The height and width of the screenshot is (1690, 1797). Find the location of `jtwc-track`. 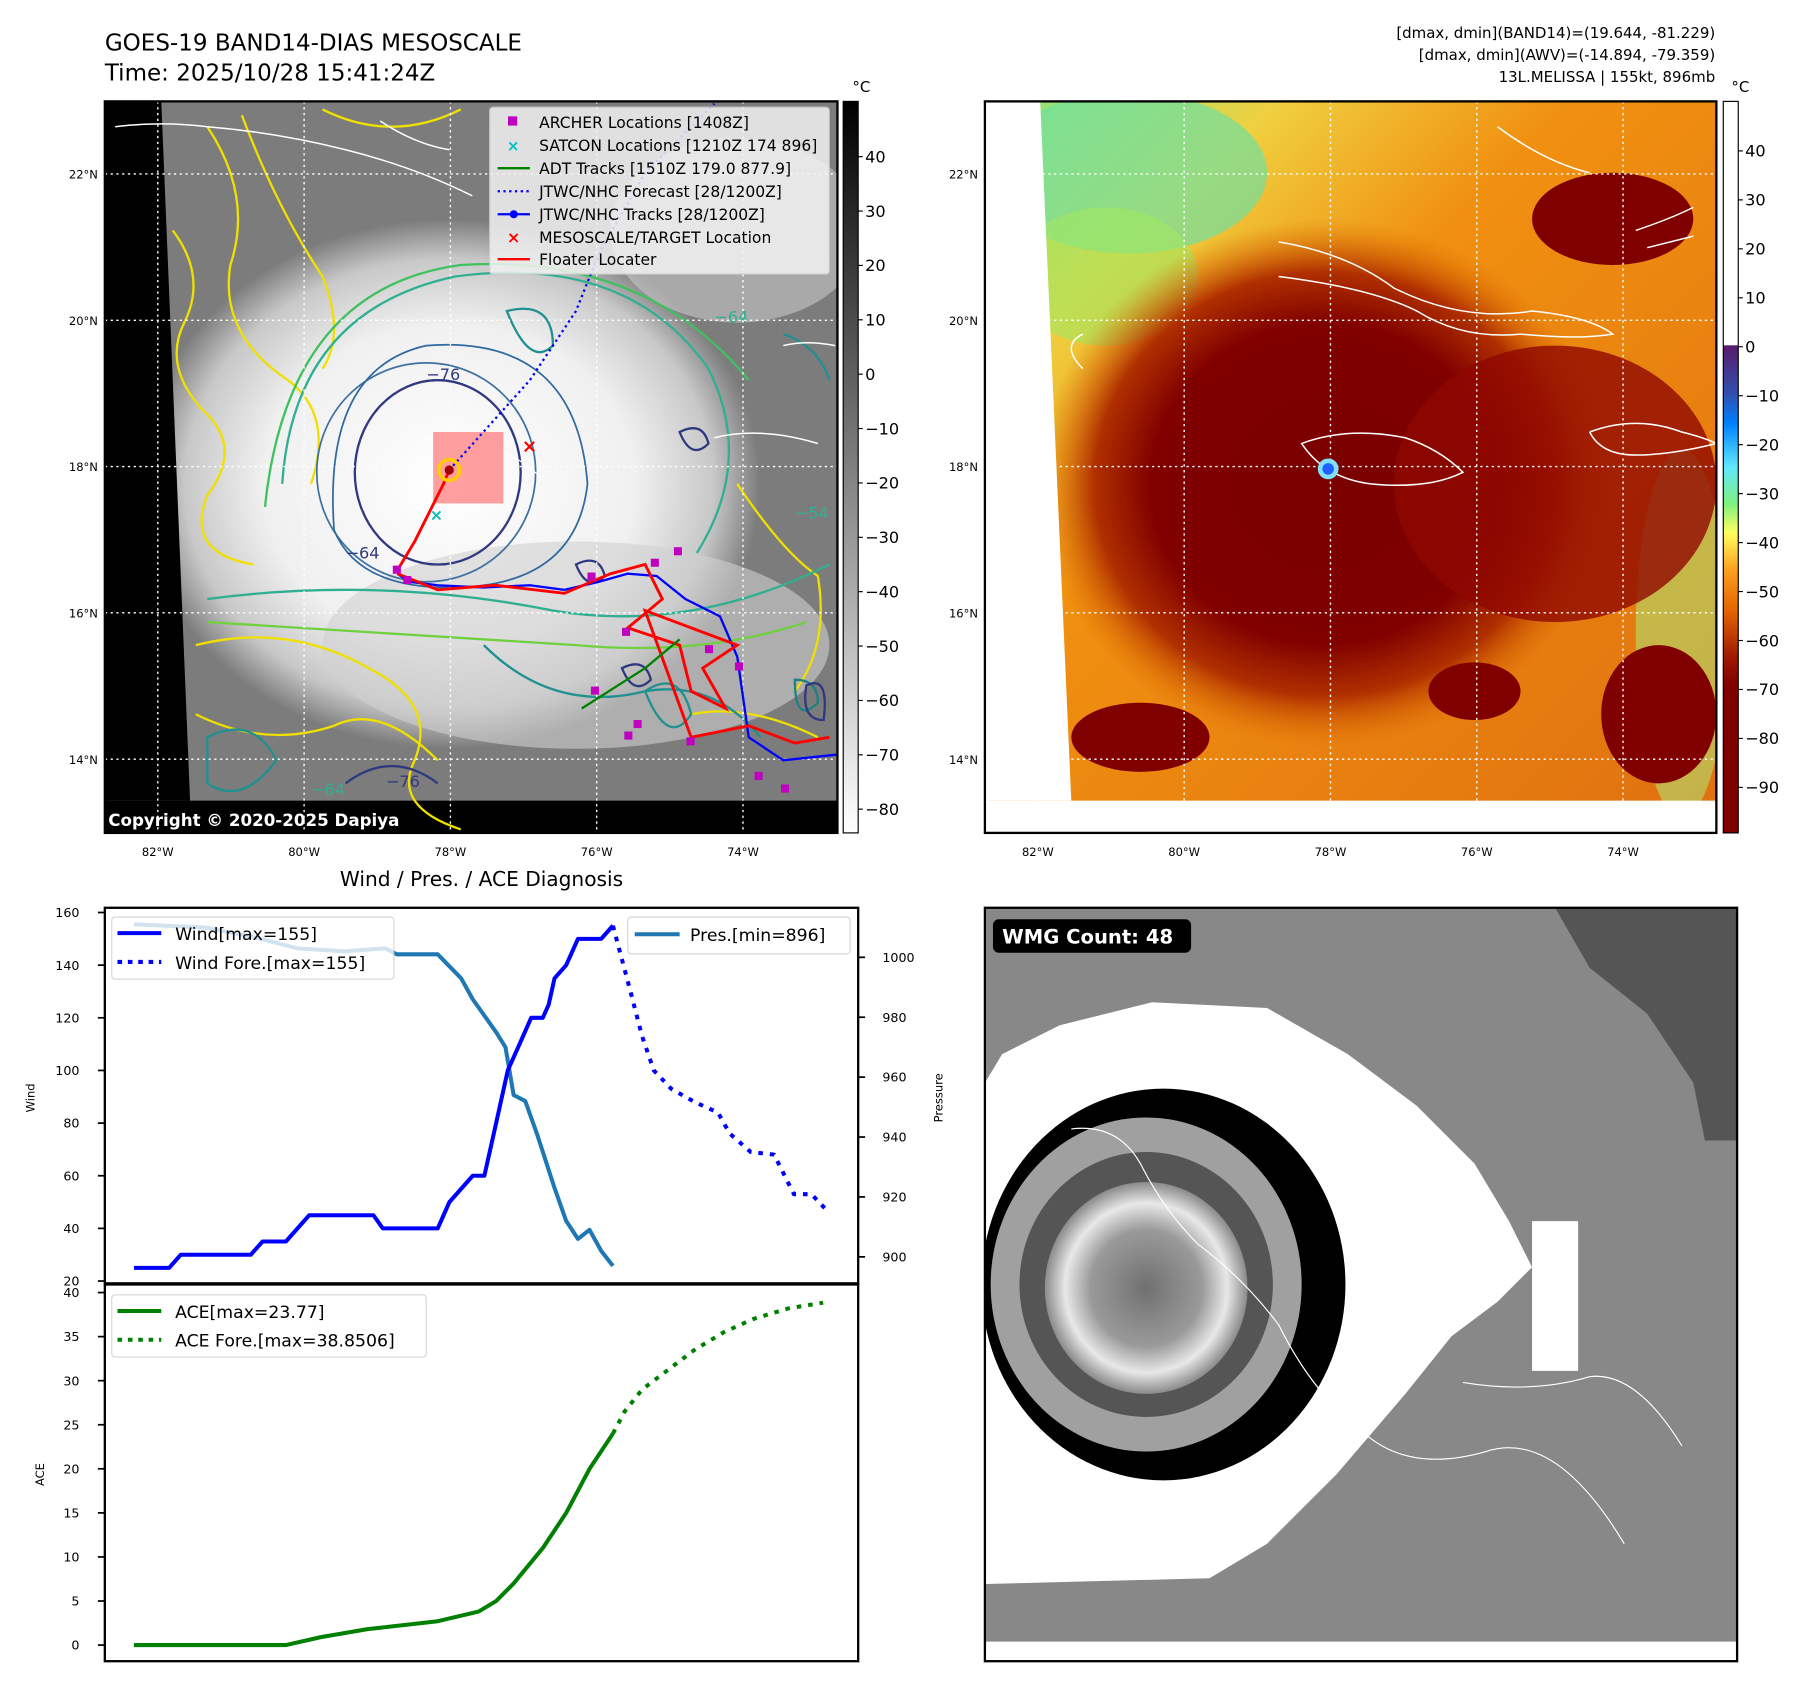

jtwc-track is located at coordinates (617, 667).